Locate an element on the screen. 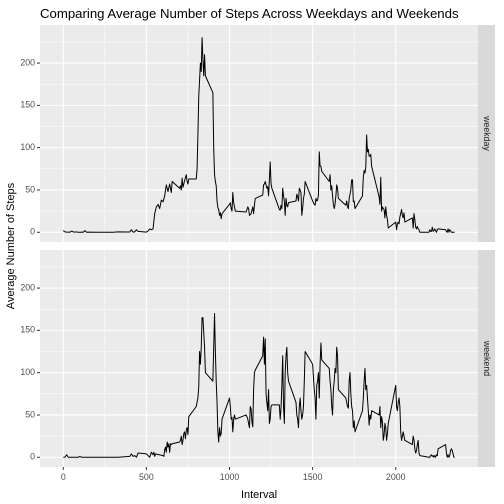  y-axis-weekday: 0 50 100 150 200 is located at coordinates (30, 147).